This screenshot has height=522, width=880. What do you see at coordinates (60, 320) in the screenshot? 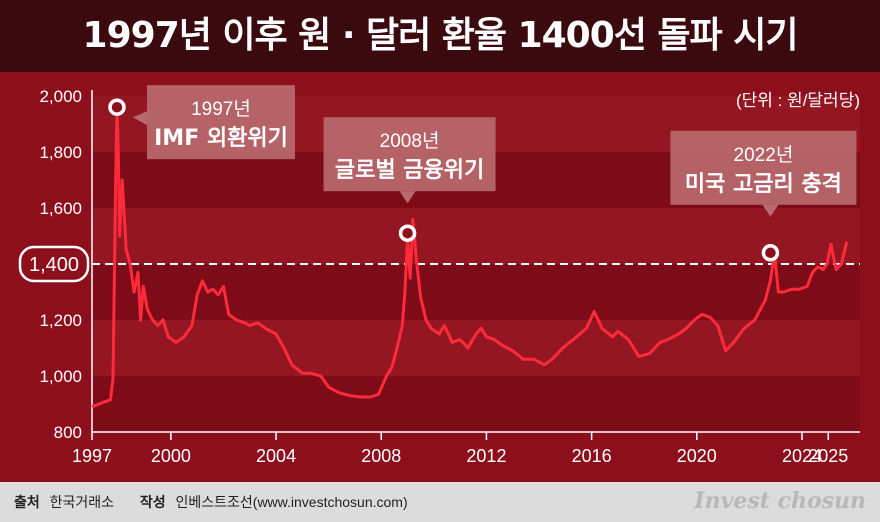
I see `y-tick-label: 1,200` at bounding box center [60, 320].